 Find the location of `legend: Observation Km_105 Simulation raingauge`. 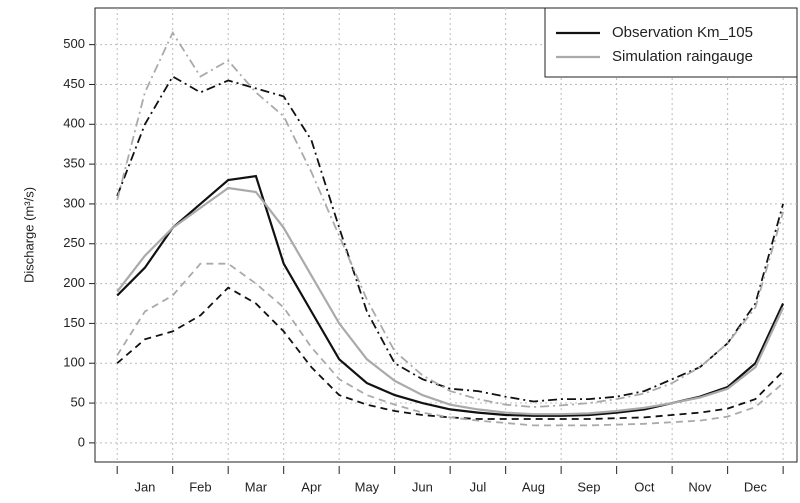

legend: Observation Km_105 Simulation raingauge is located at coordinates (671, 42).